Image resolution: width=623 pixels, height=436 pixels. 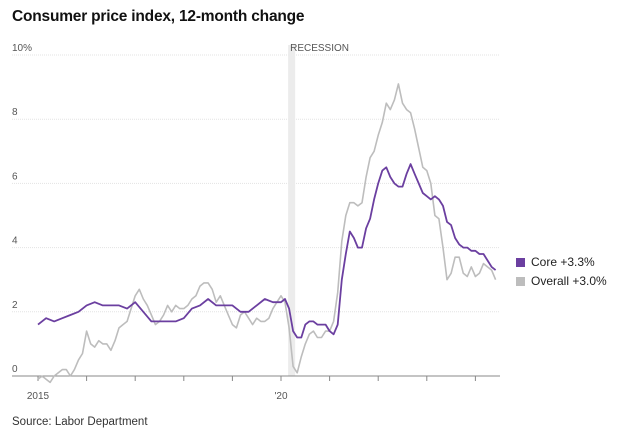 What do you see at coordinates (563, 262) in the screenshot?
I see `legend-label-core: Core +3.3%` at bounding box center [563, 262].